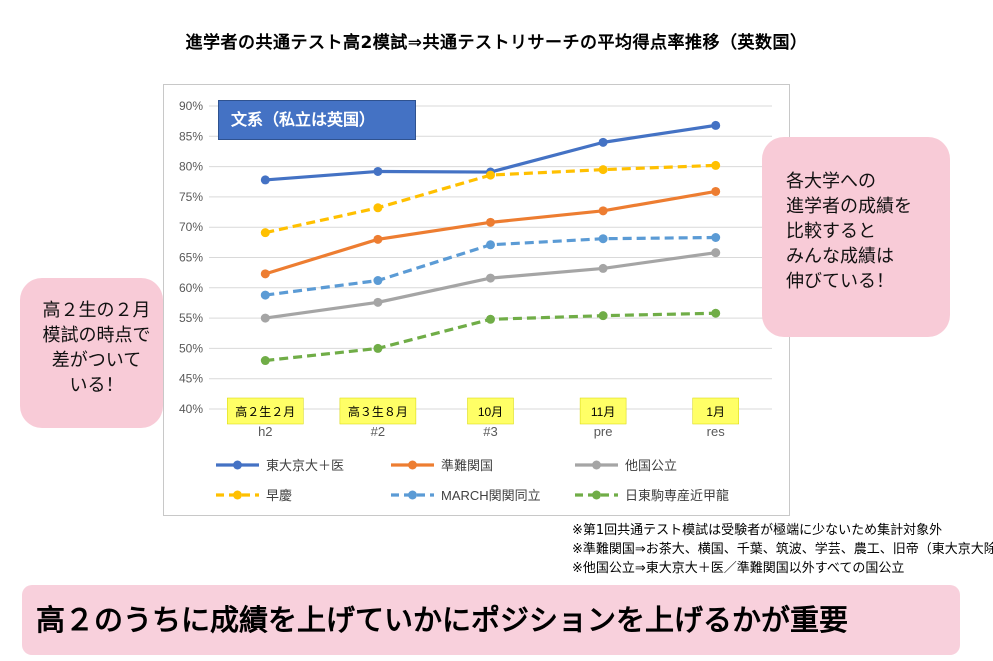  What do you see at coordinates (279, 495) in the screenshot?
I see `legend-label: 早慶` at bounding box center [279, 495].